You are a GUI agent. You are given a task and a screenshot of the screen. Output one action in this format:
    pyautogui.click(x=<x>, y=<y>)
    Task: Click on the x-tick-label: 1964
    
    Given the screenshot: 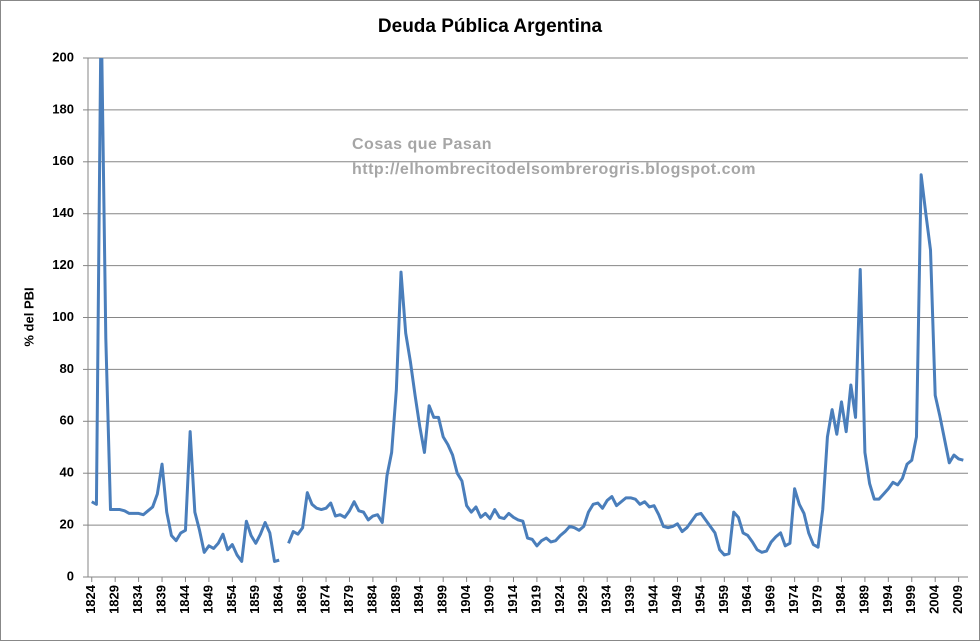 What is the action you would take?
    pyautogui.click(x=746, y=599)
    